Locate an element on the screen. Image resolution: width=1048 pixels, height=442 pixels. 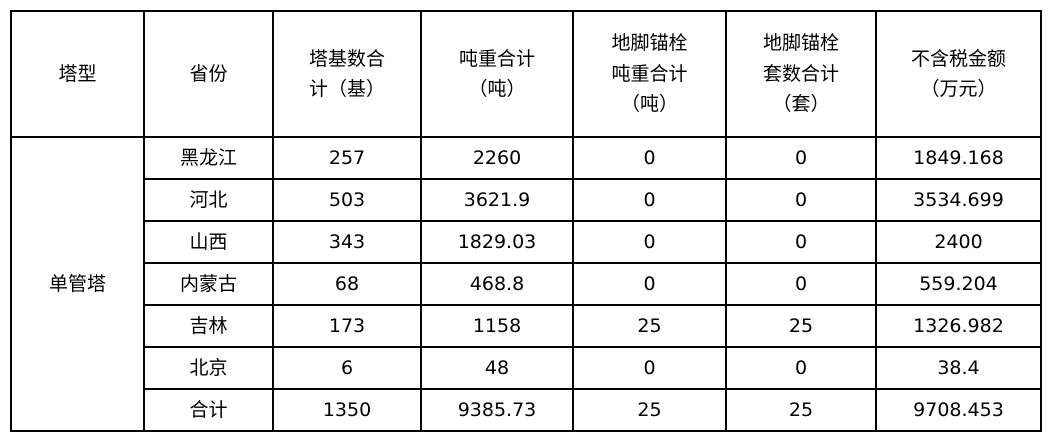
table-cell: 173 is located at coordinates (347, 326).